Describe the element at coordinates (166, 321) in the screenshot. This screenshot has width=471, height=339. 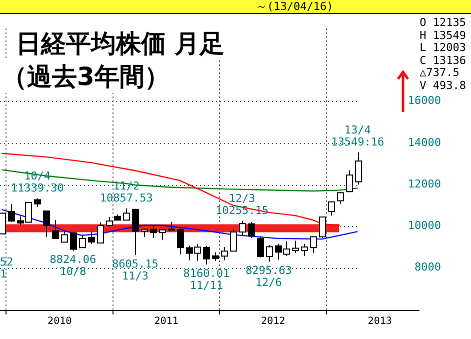
I see `x-tick-label: 2011` at that location.